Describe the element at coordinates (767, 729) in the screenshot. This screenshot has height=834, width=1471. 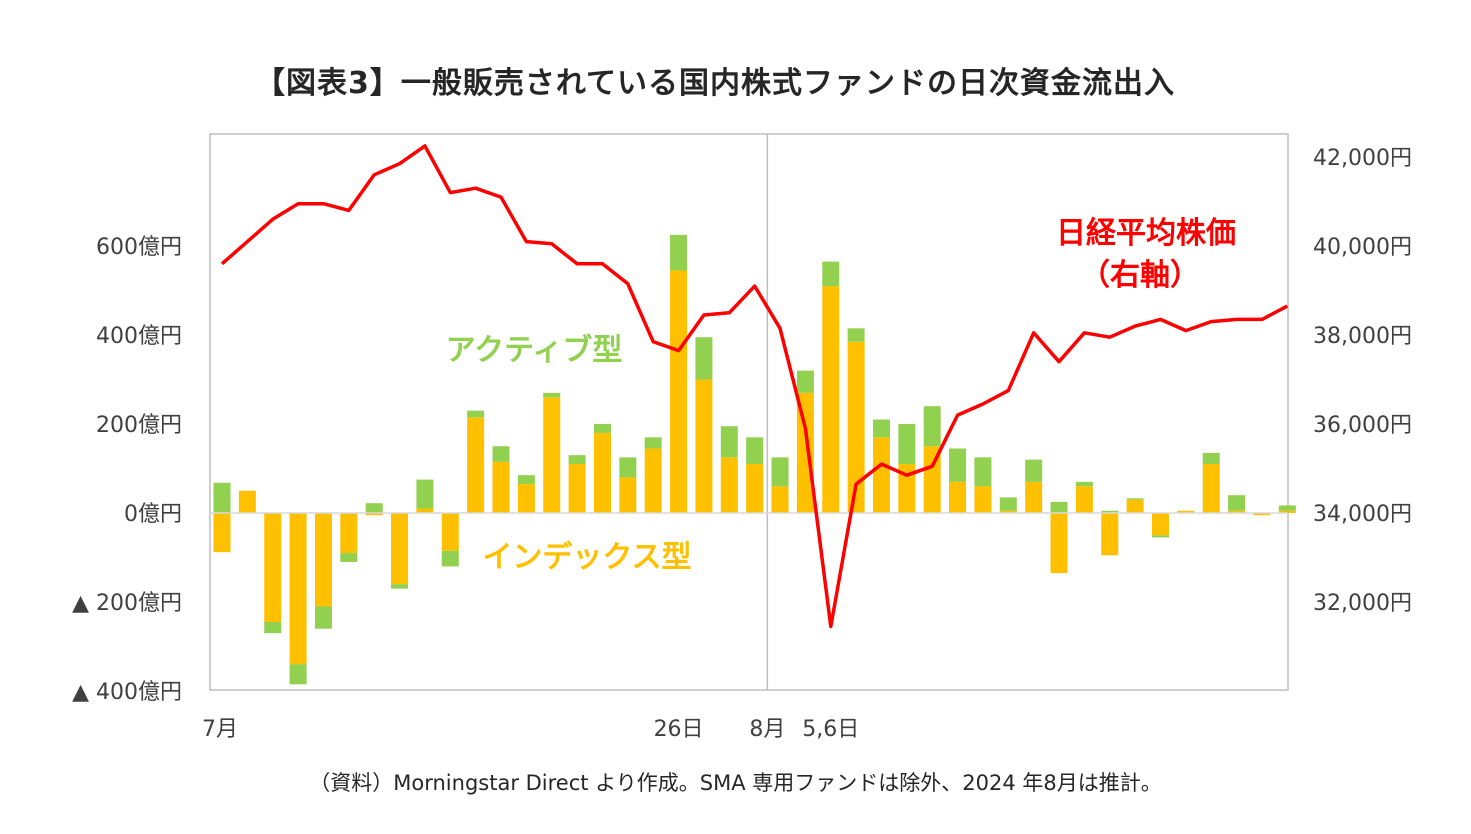
I see `x-axis-label: 8月` at that location.